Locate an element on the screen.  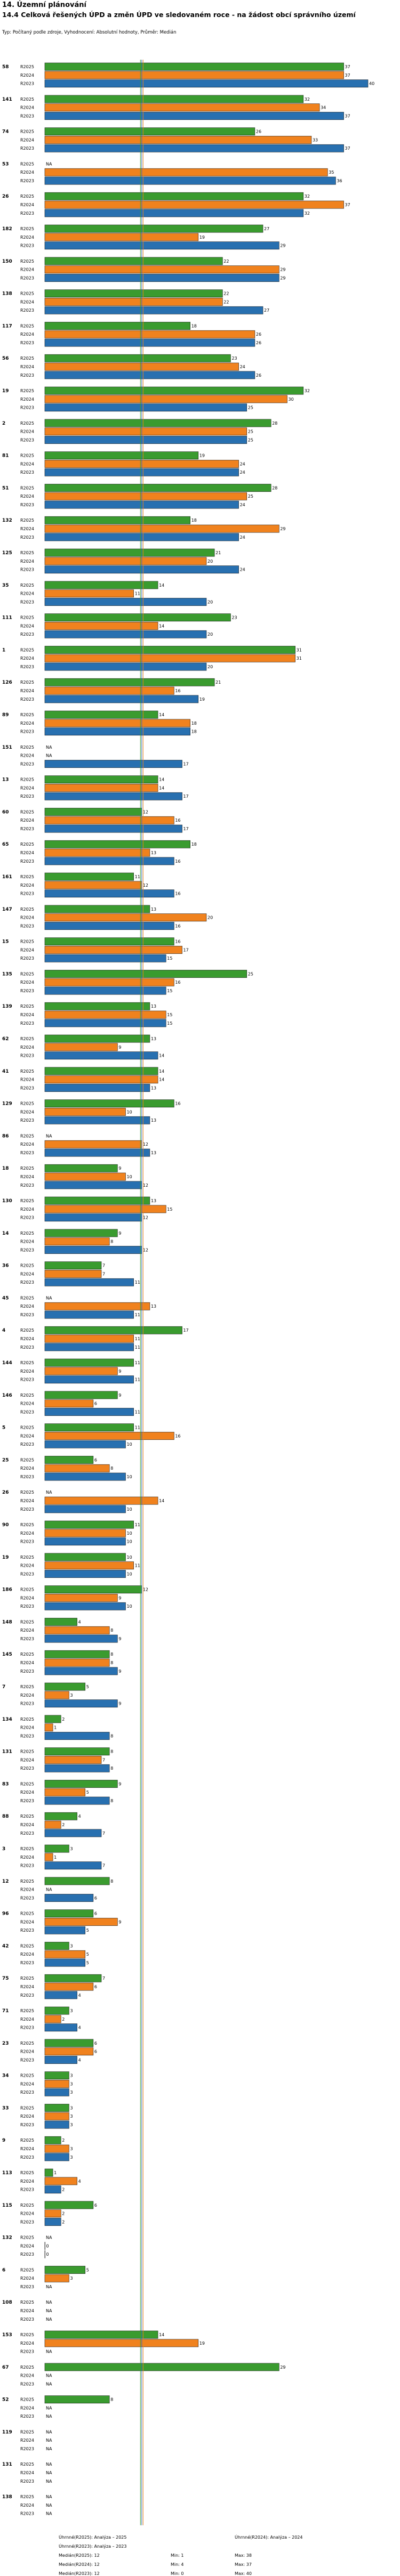
data-label: 13 is located at coordinates (153, 1006).